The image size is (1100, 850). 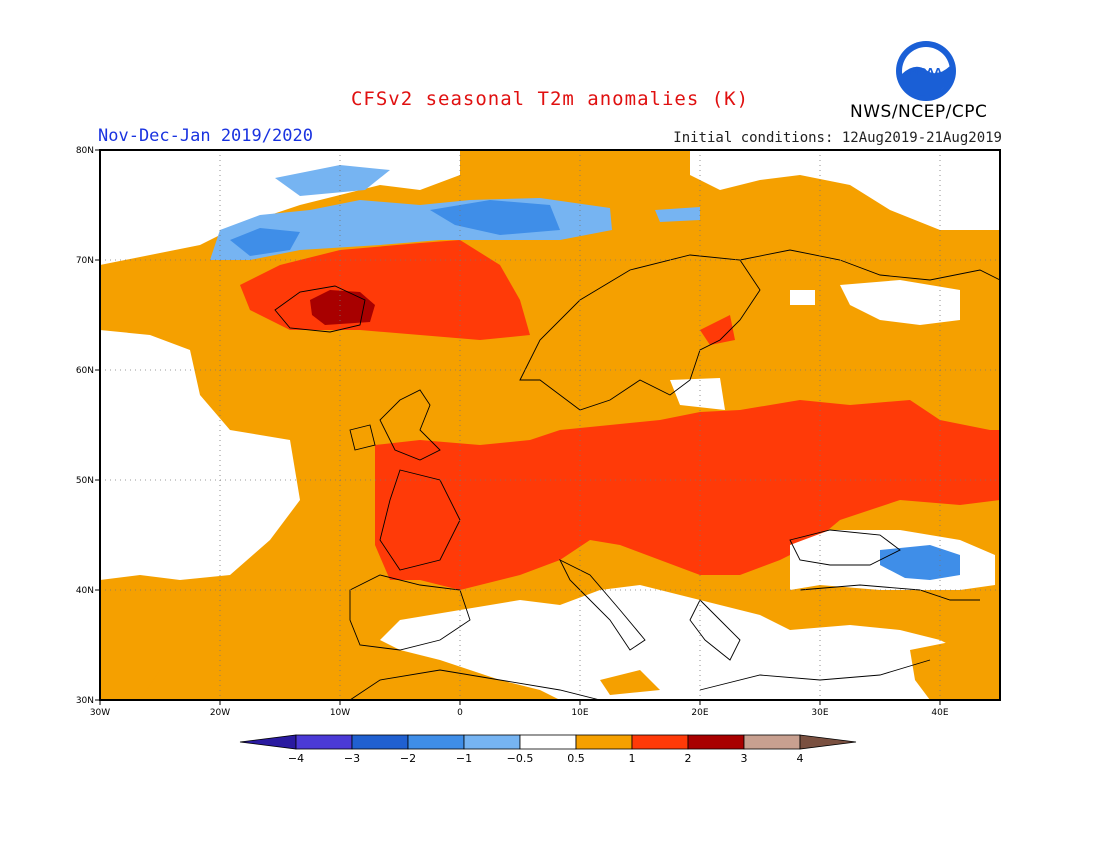 What do you see at coordinates (268, 742) in the screenshot?
I see `colorbar-arrow-low` at bounding box center [268, 742].